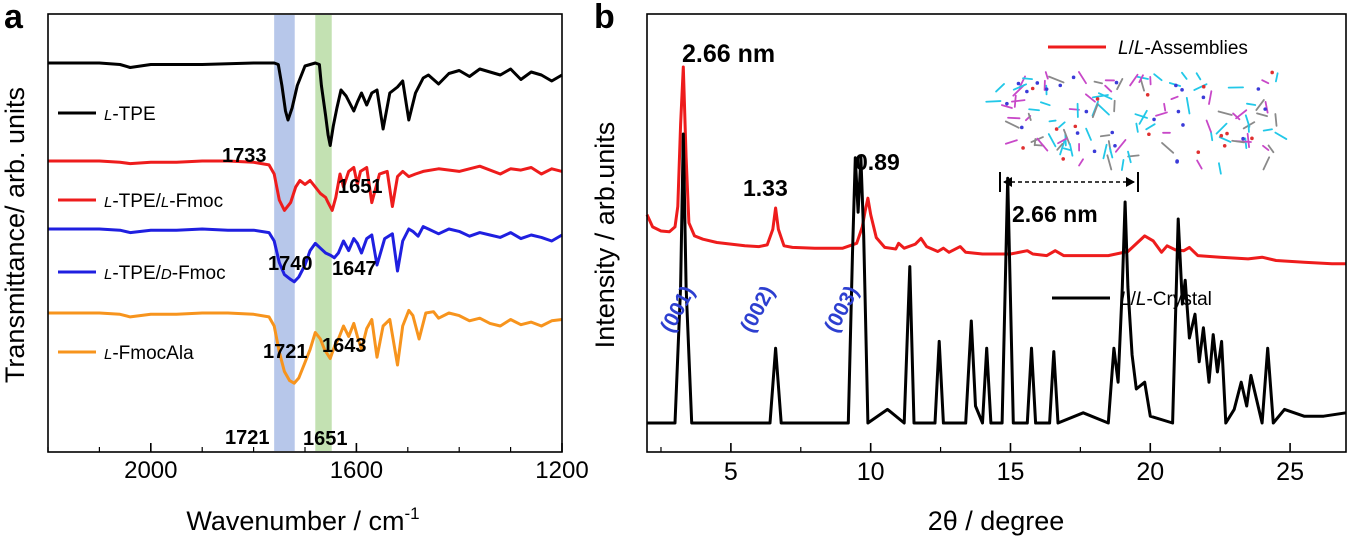 The image size is (1348, 544). Describe the element at coordinates (165, 273) in the screenshot. I see `legend-label: L-TPE/D-Fmoc` at that location.